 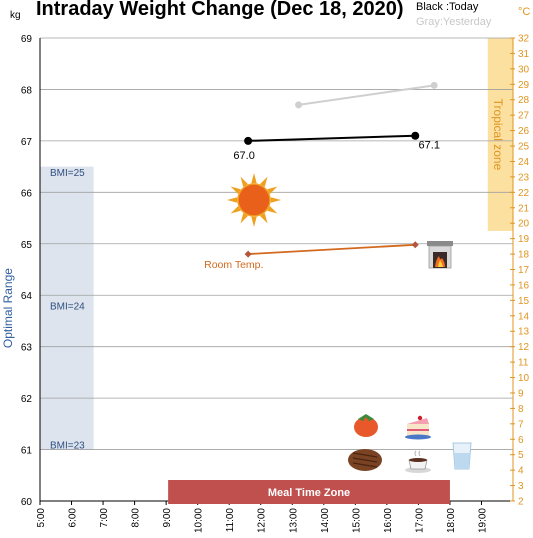 I want to click on cake-icon, so click(x=418, y=427).